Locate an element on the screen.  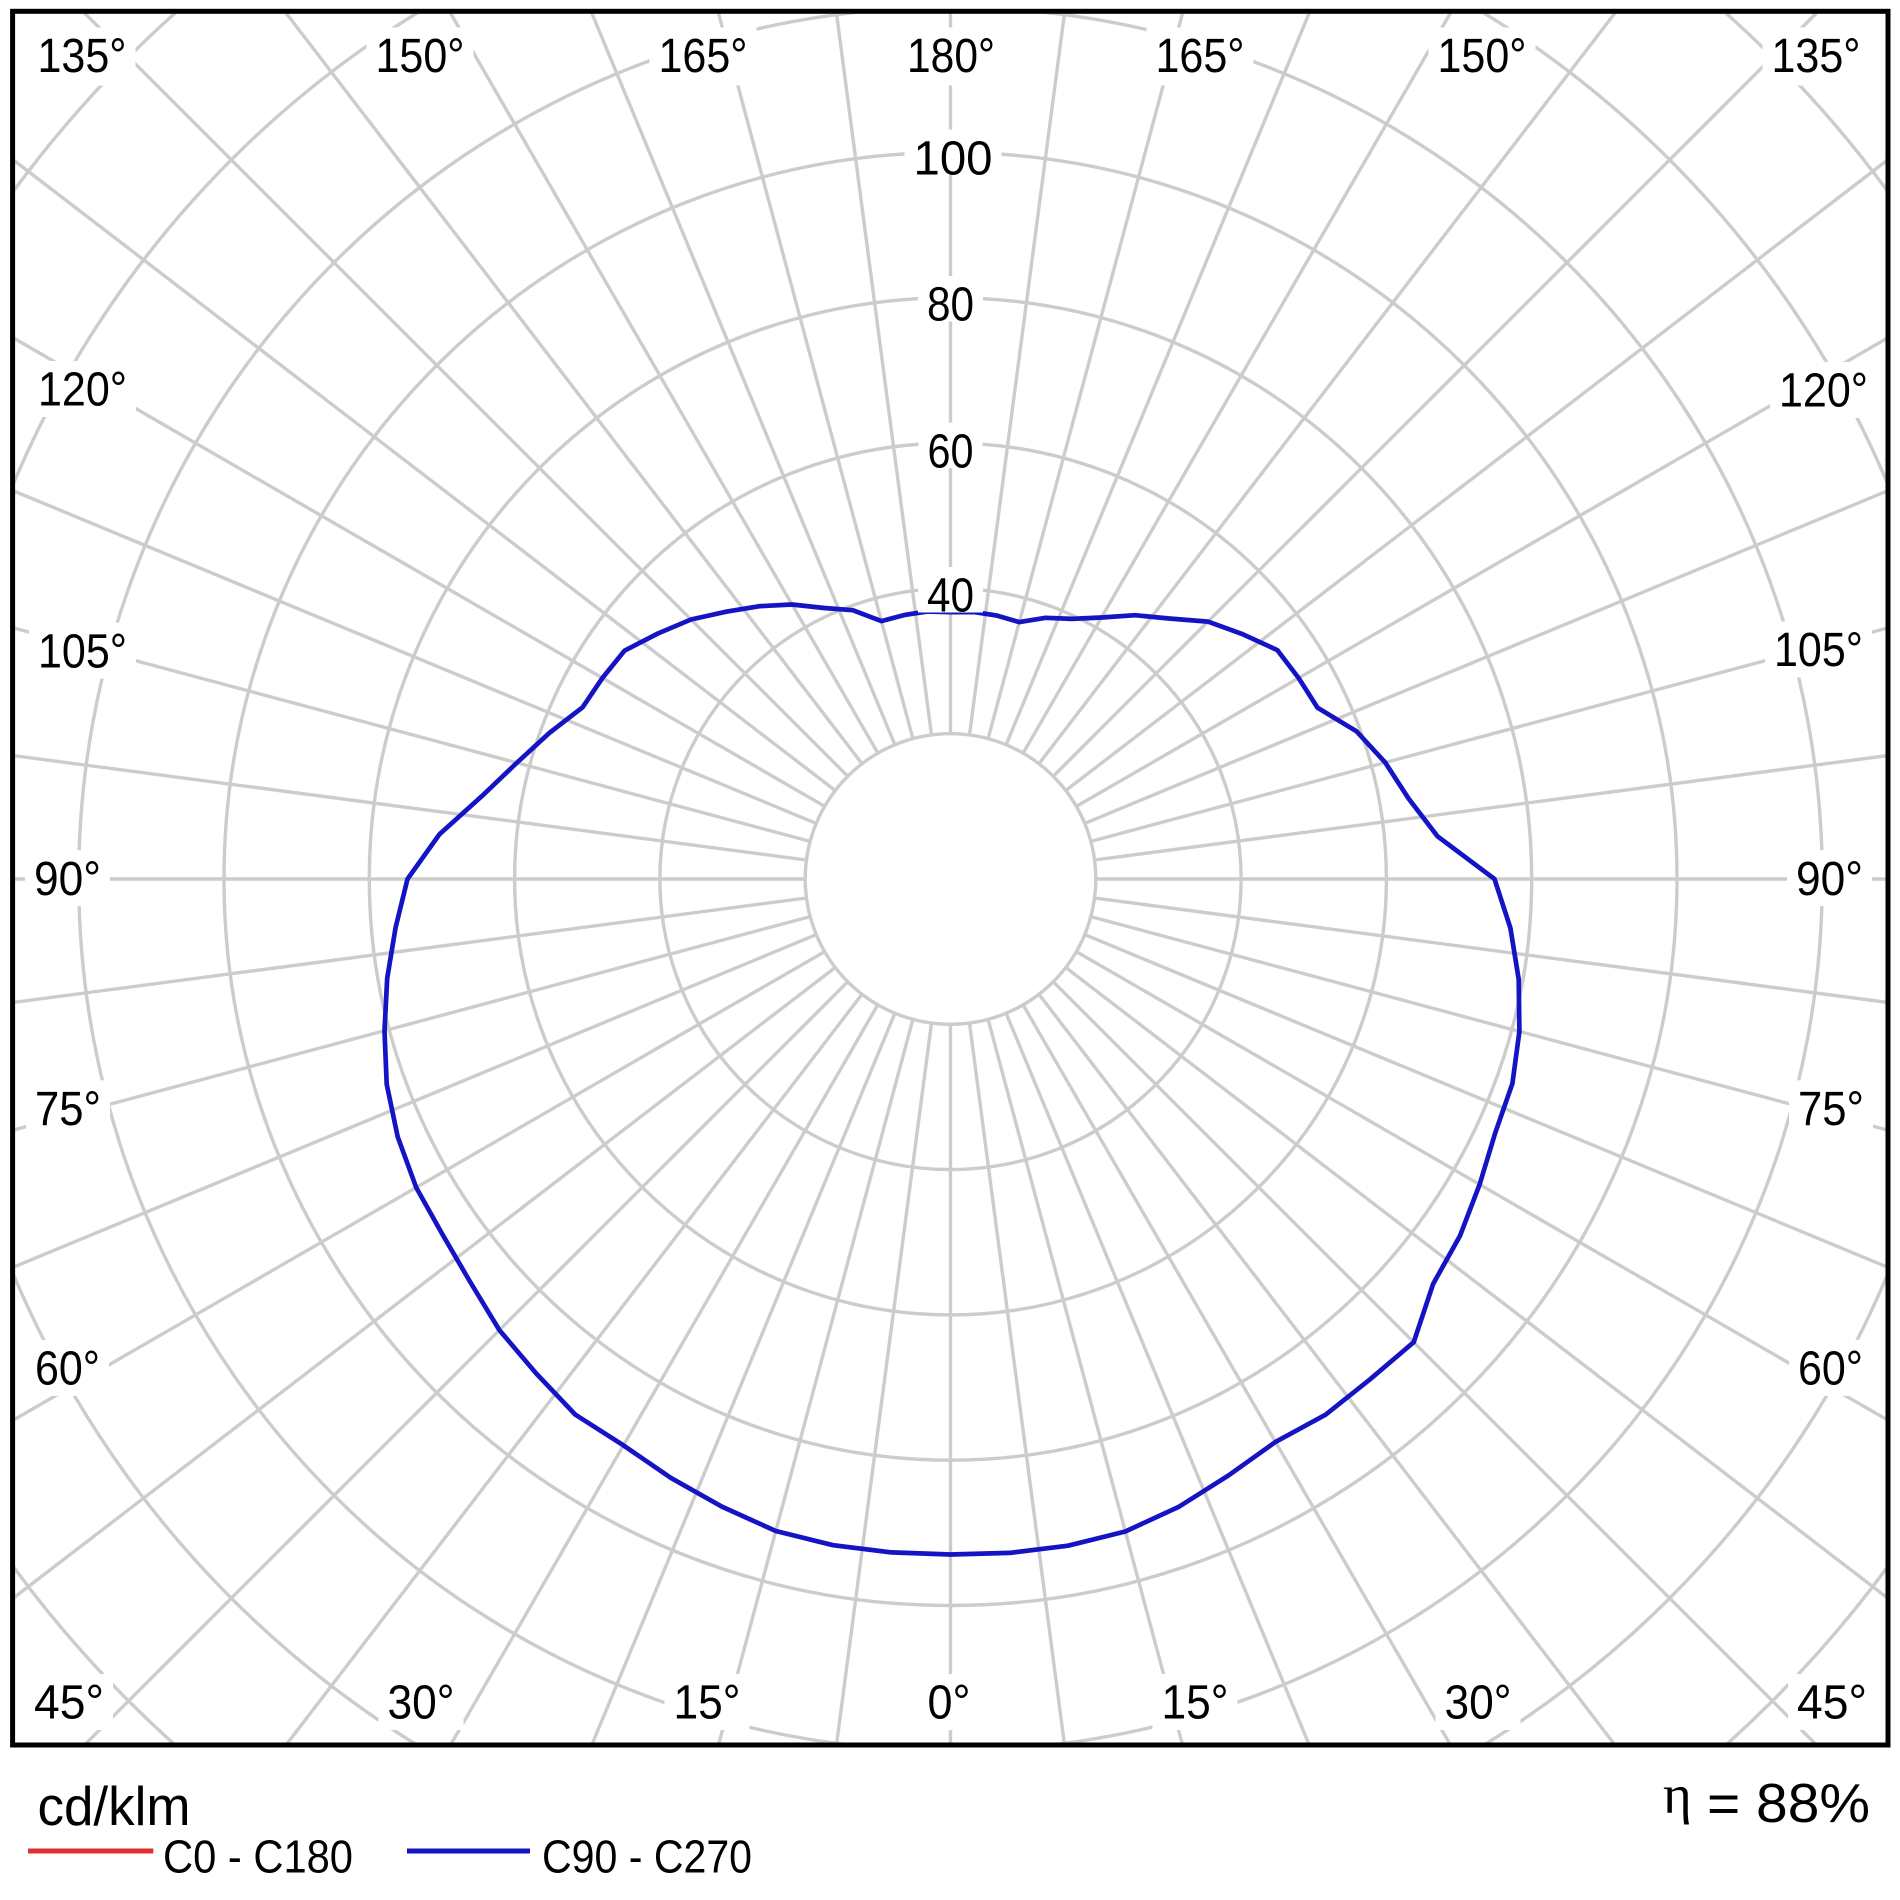
svg-text: C90 - C270 is located at coordinates (647, 1857).